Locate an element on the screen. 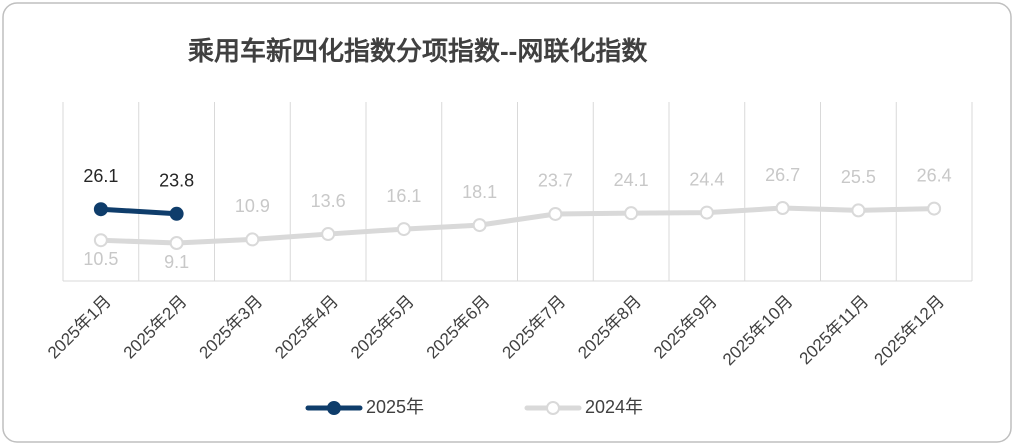 The height and width of the screenshot is (446, 1015). data-label: 13.6 is located at coordinates (328, 201).